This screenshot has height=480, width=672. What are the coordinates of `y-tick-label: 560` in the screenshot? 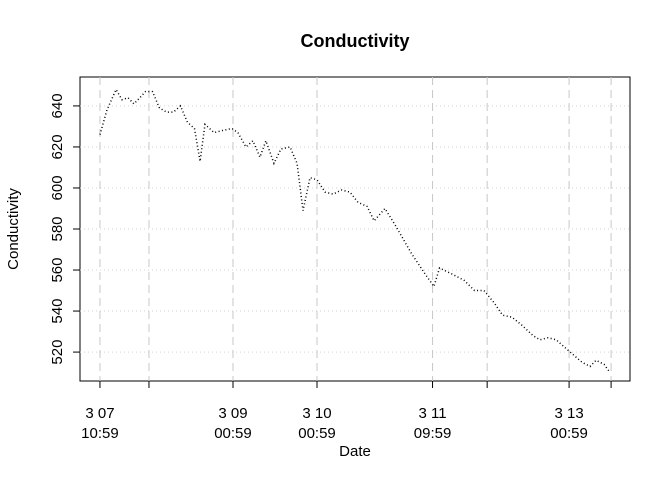 It's located at (57, 270).